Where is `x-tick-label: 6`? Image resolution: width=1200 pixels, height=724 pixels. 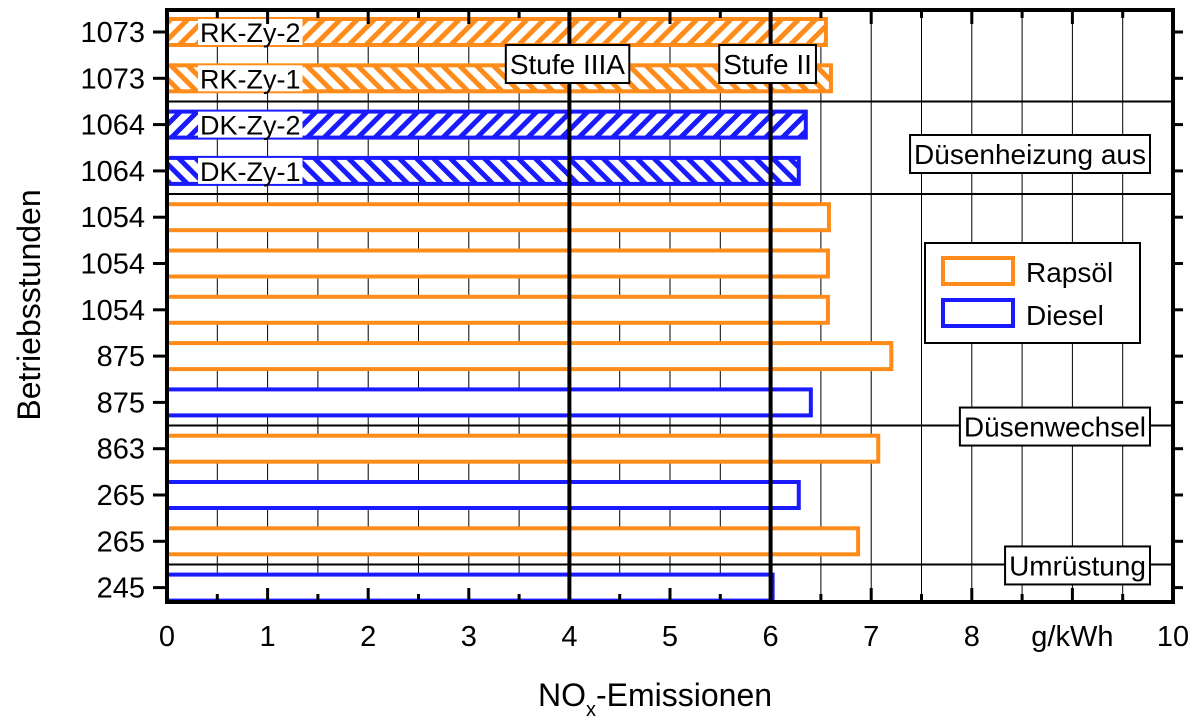
x-tick-label: 6 is located at coordinates (771, 637).